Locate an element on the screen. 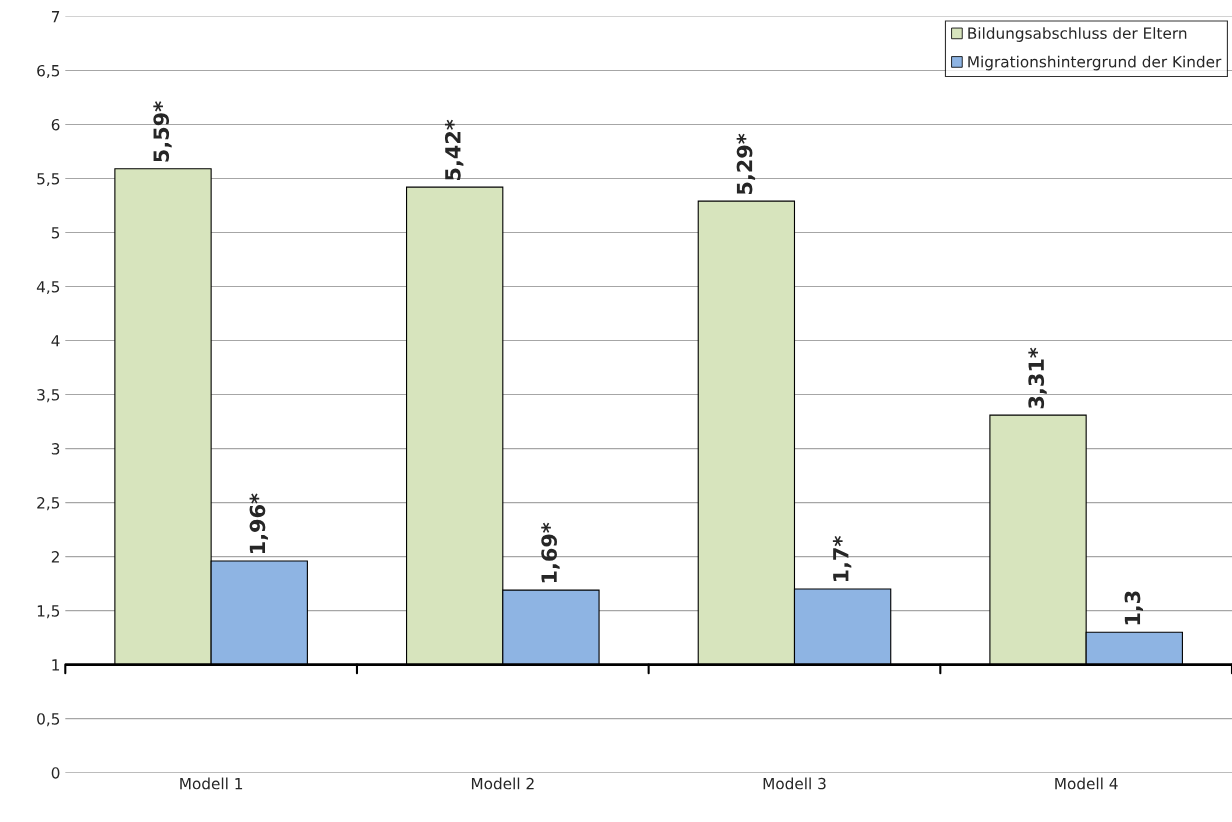 The image size is (1232, 822). data-label: 5,42* is located at coordinates (454, 149).